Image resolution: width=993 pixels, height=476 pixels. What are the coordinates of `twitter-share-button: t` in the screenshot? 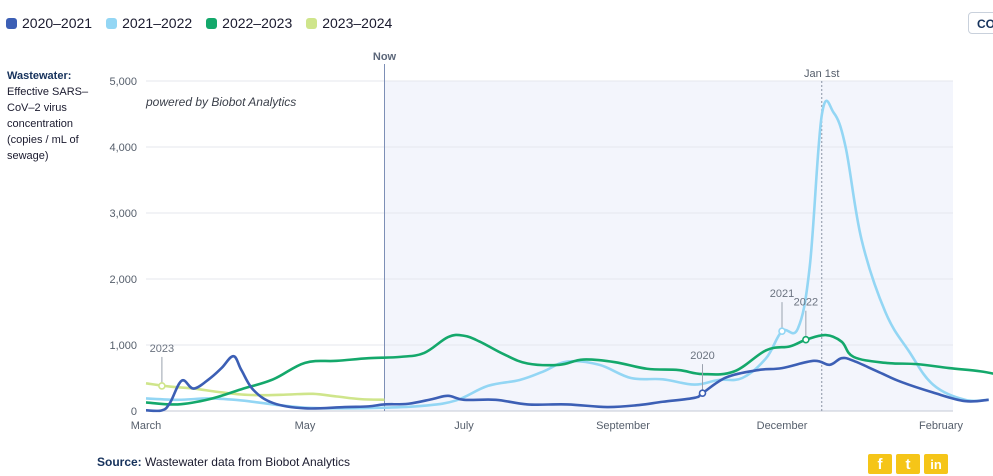 It's located at (908, 464).